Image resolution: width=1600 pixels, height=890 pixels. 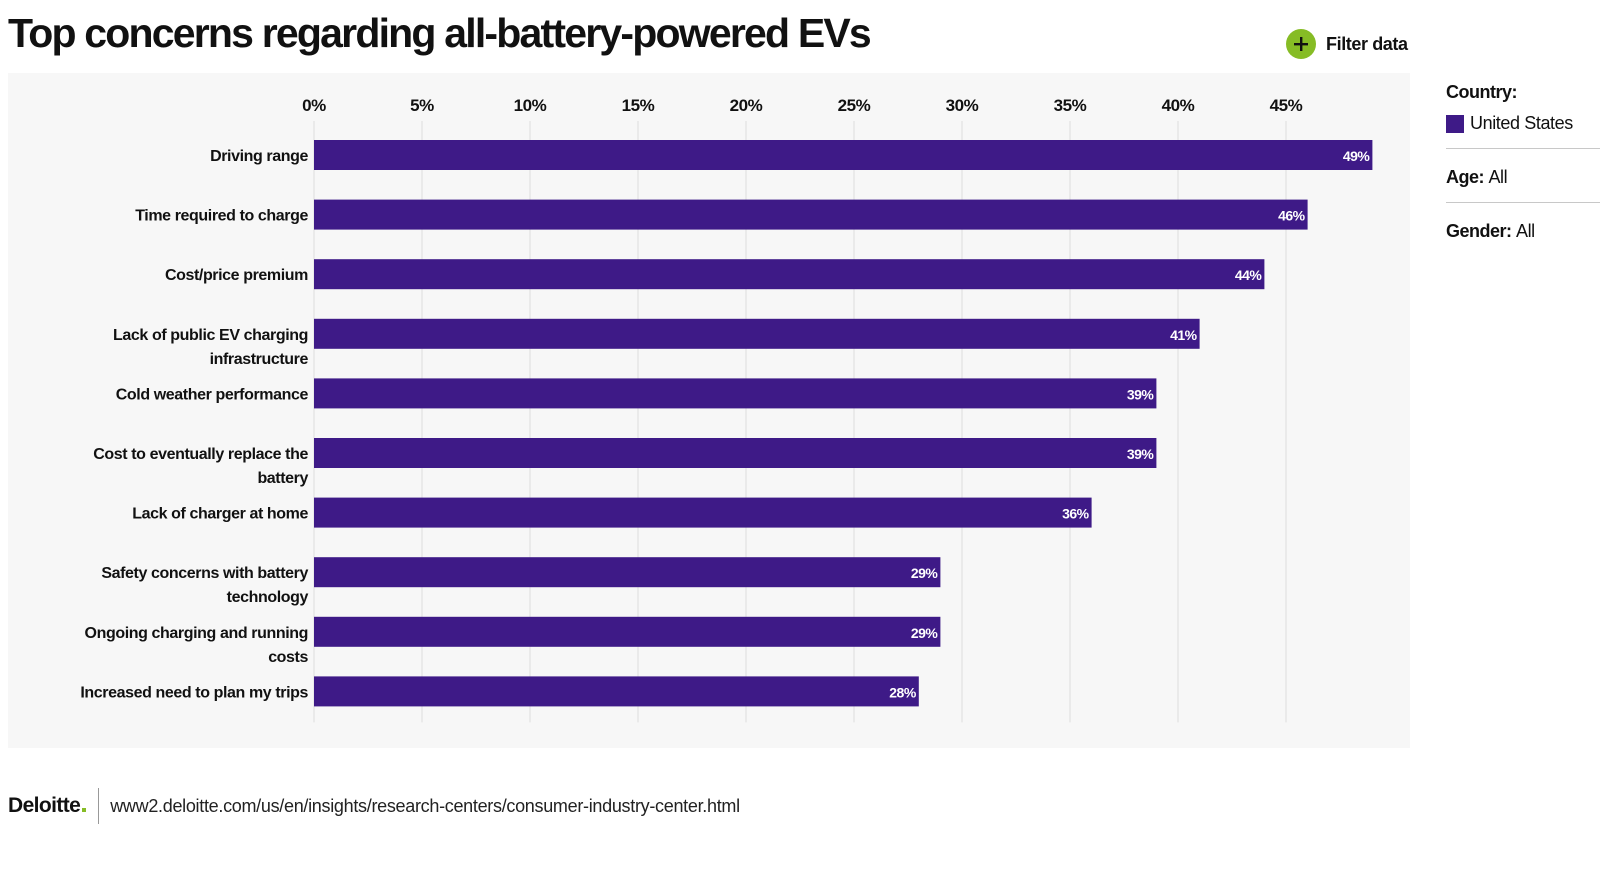 I want to click on deloitte-logo: Deloitte, so click(x=47, y=806).